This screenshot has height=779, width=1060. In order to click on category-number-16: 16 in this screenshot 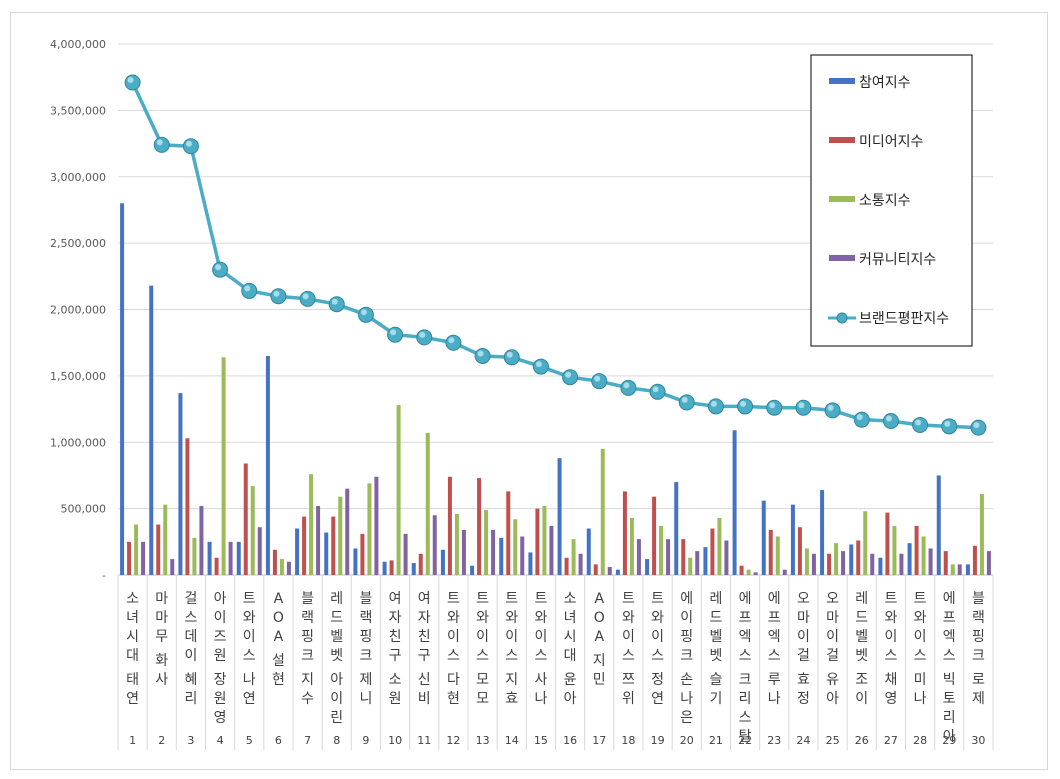, I will do `click(570, 740)`.